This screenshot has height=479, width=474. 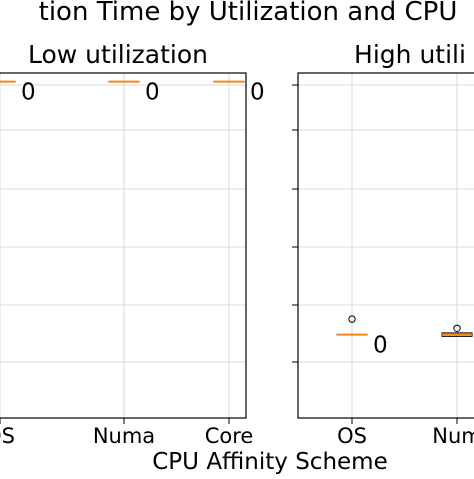 What do you see at coordinates (453, 436) in the screenshot?
I see `x-tick-label: Num` at bounding box center [453, 436].